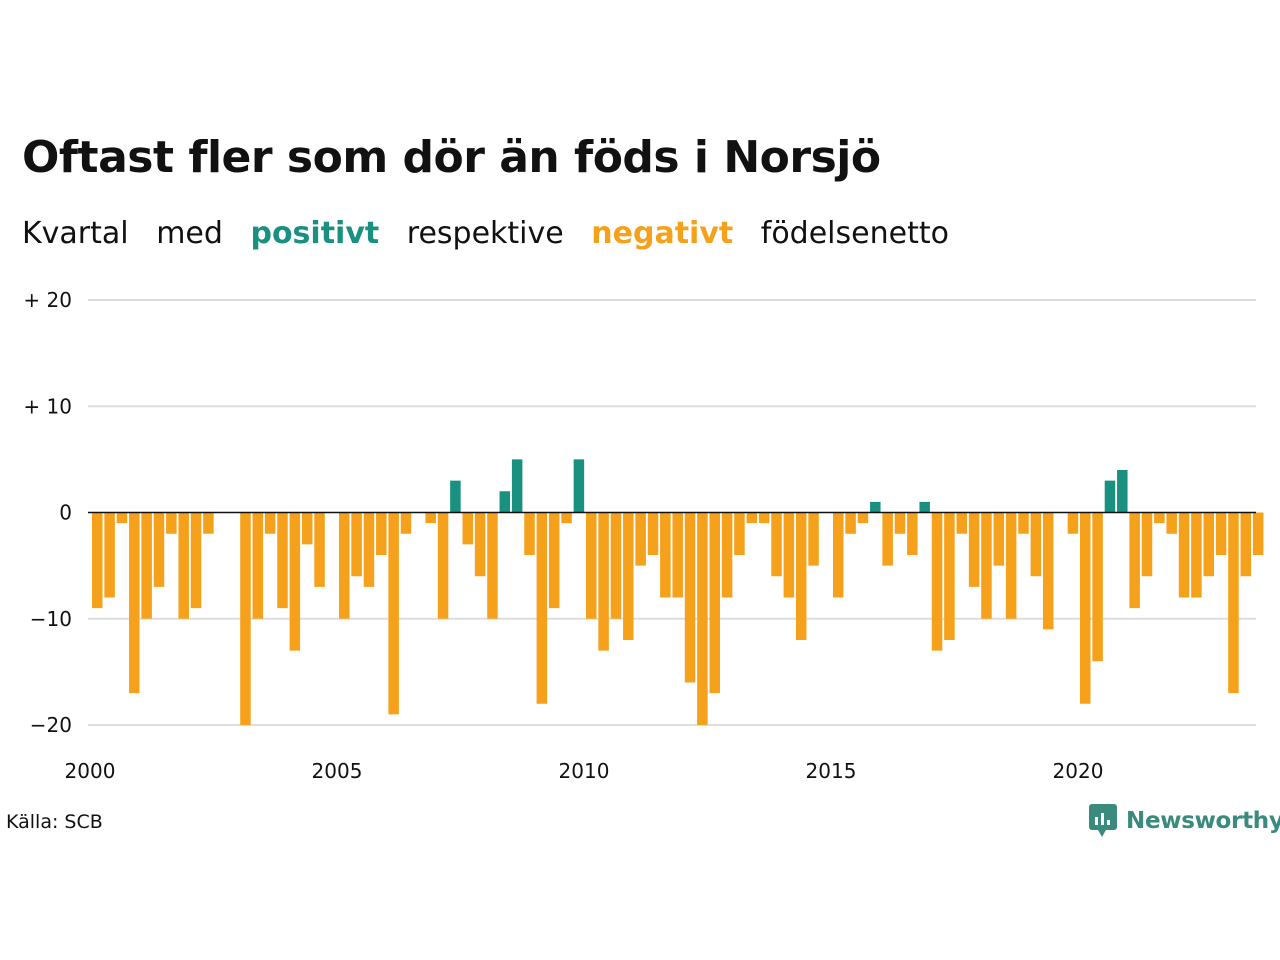 Image resolution: width=1280 pixels, height=960 pixels. Describe the element at coordinates (337, 771) in the screenshot. I see `x-tick-label: 2005` at that location.